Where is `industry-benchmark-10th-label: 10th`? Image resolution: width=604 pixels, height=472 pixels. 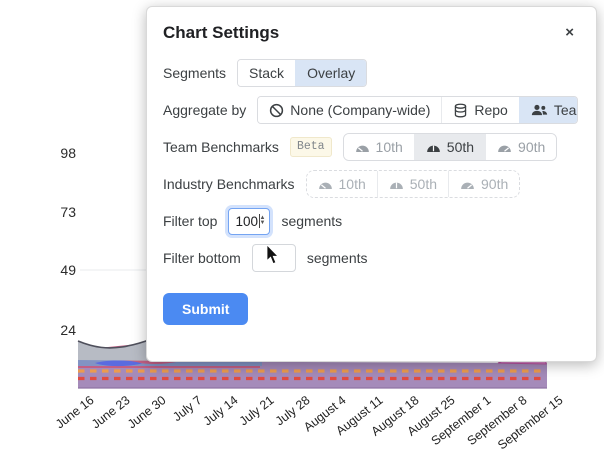 industry-benchmark-10th-label: 10th is located at coordinates (352, 184).